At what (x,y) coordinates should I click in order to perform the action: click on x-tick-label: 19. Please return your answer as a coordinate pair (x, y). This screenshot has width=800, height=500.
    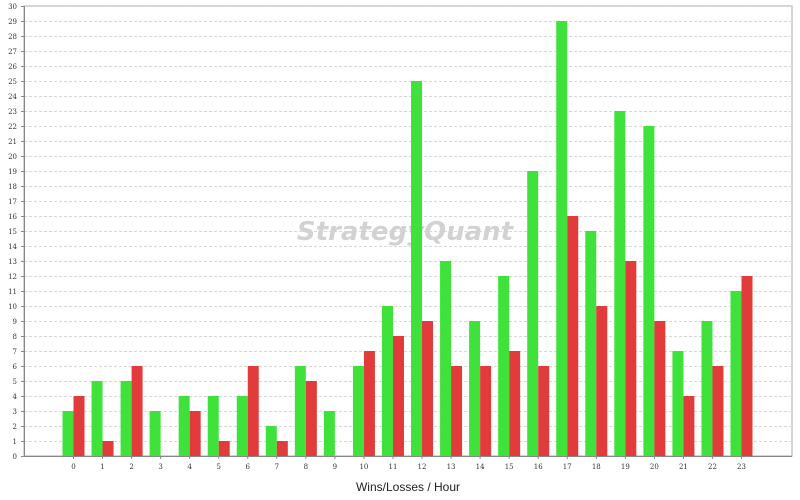
    Looking at the image, I should click on (625, 467).